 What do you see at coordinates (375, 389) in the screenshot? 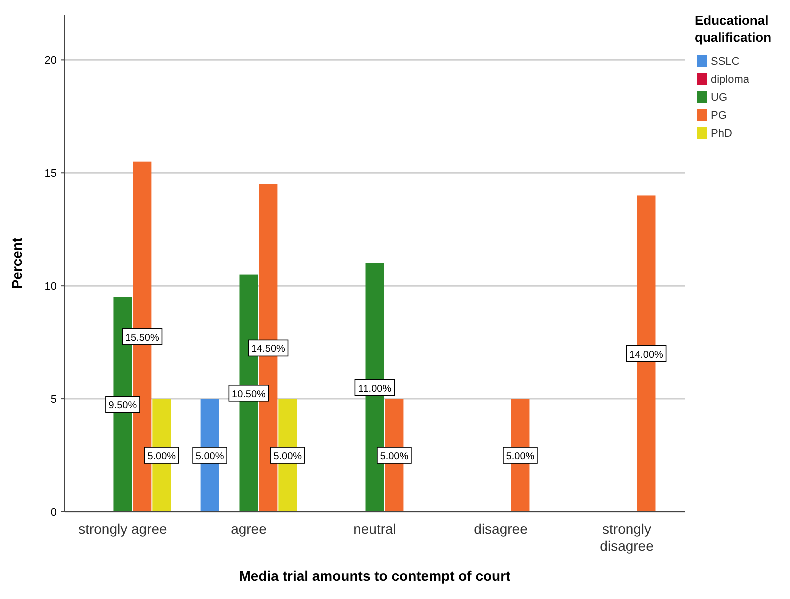
I see `data-label: 11.00%` at bounding box center [375, 389].